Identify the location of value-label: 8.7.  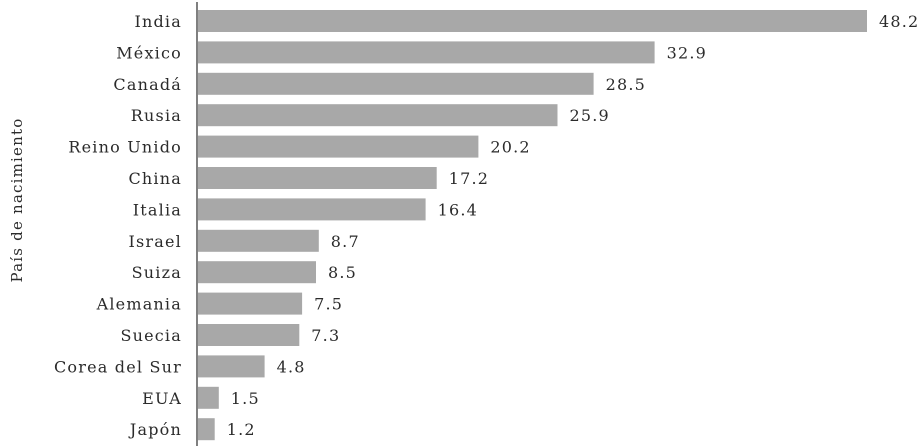
(345, 241).